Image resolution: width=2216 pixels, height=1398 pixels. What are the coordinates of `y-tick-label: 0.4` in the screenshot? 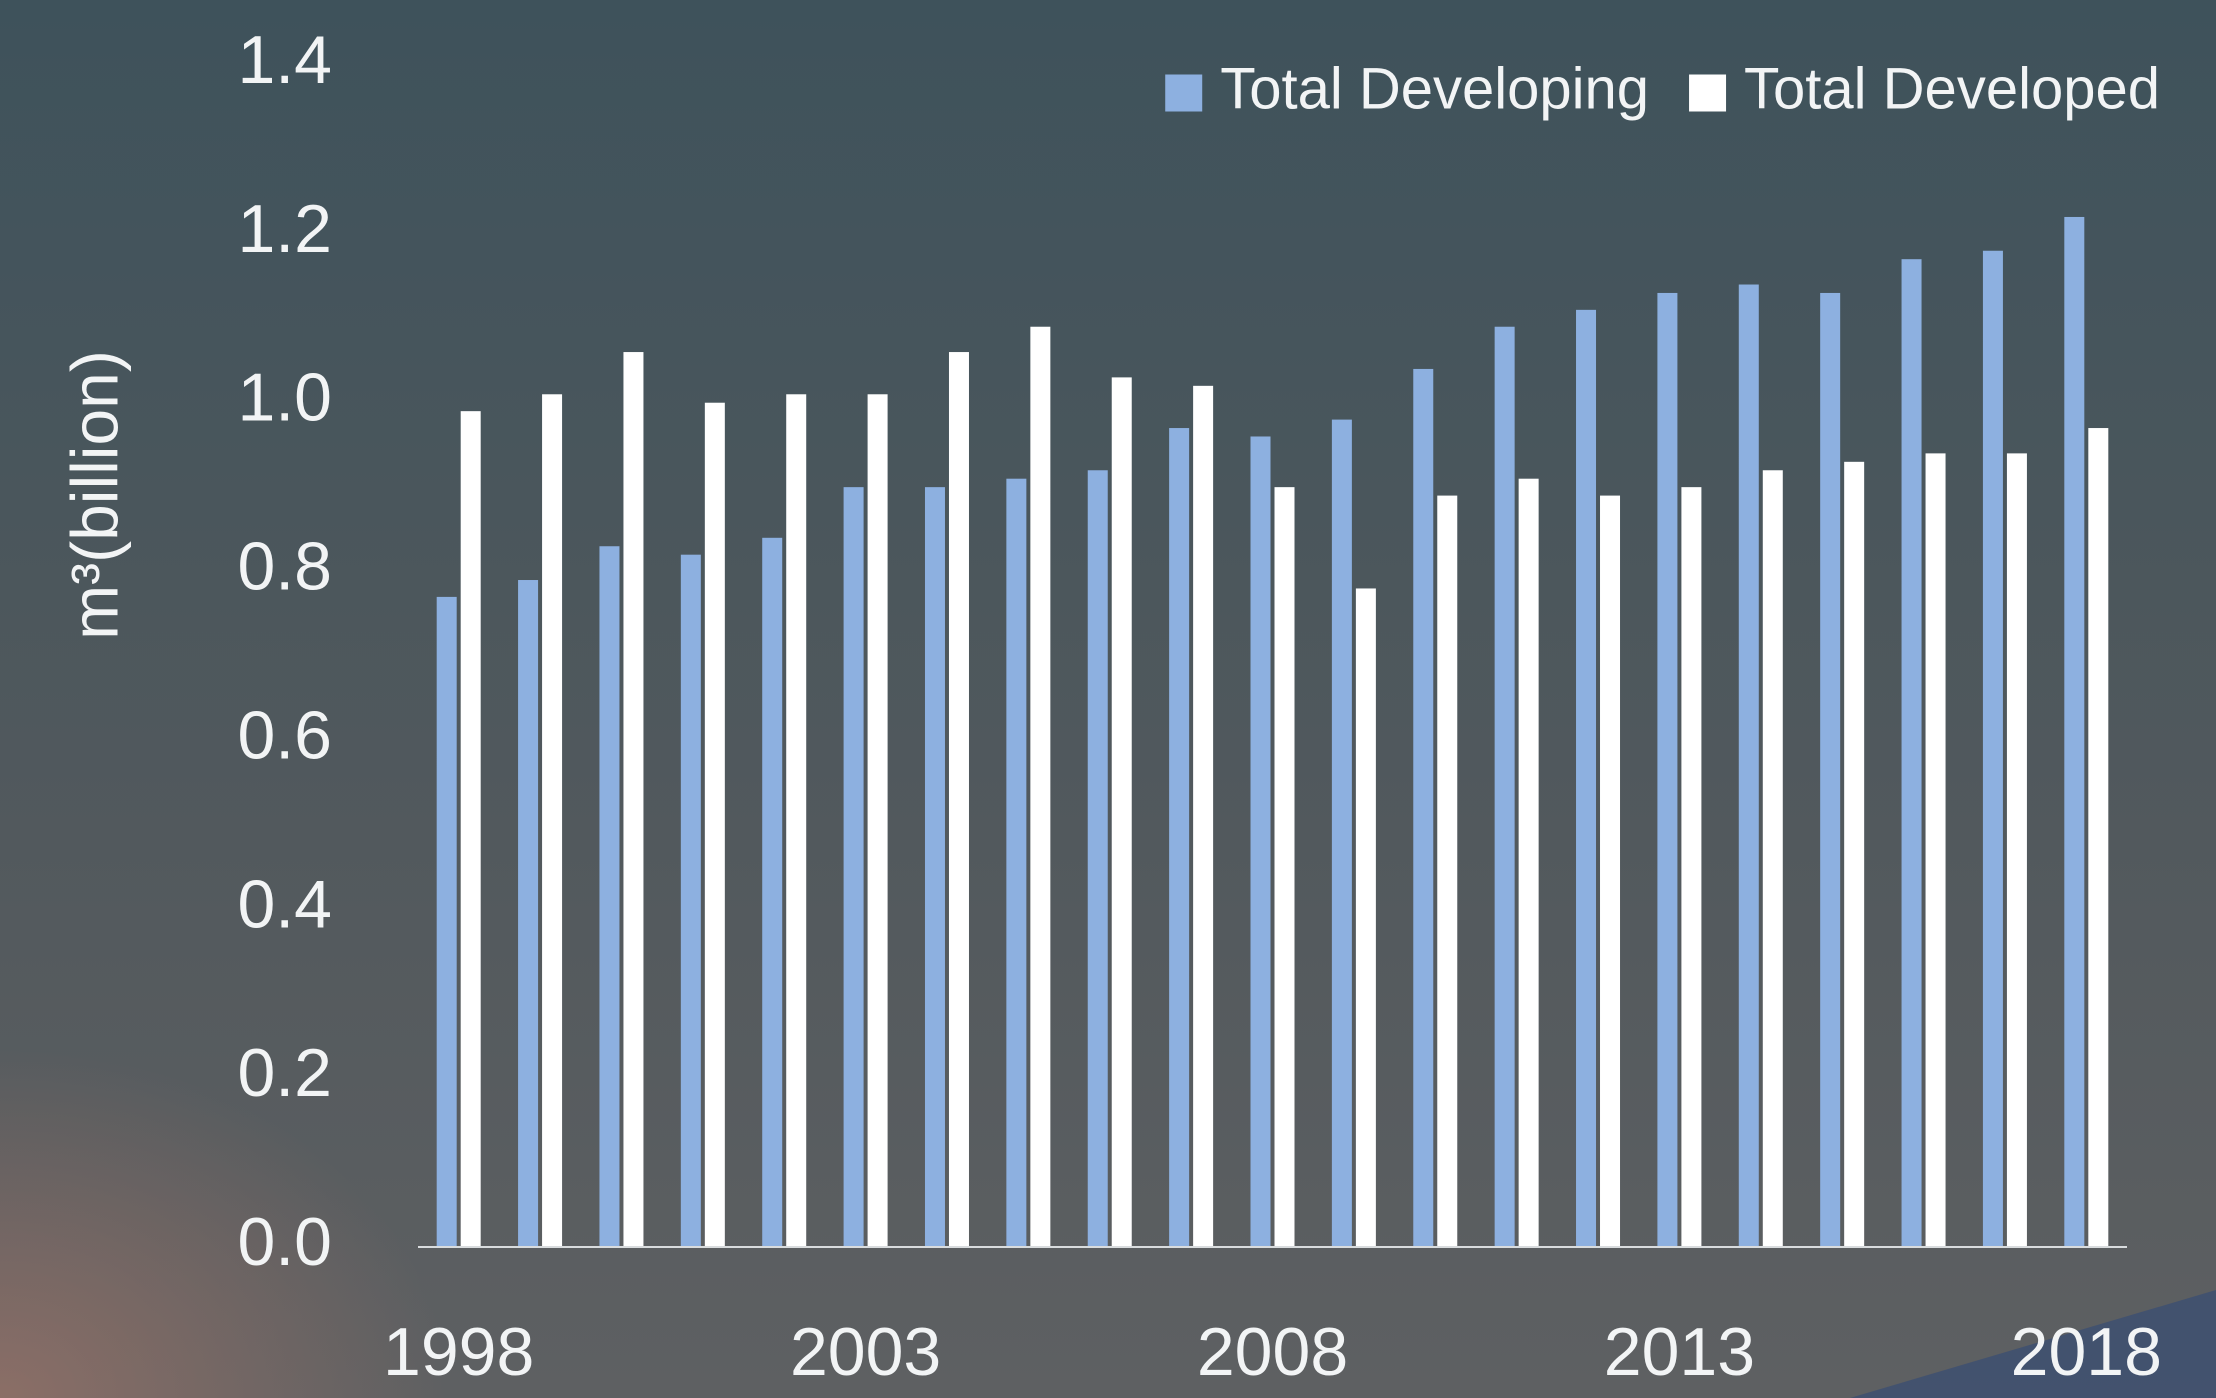 It's located at (284, 904).